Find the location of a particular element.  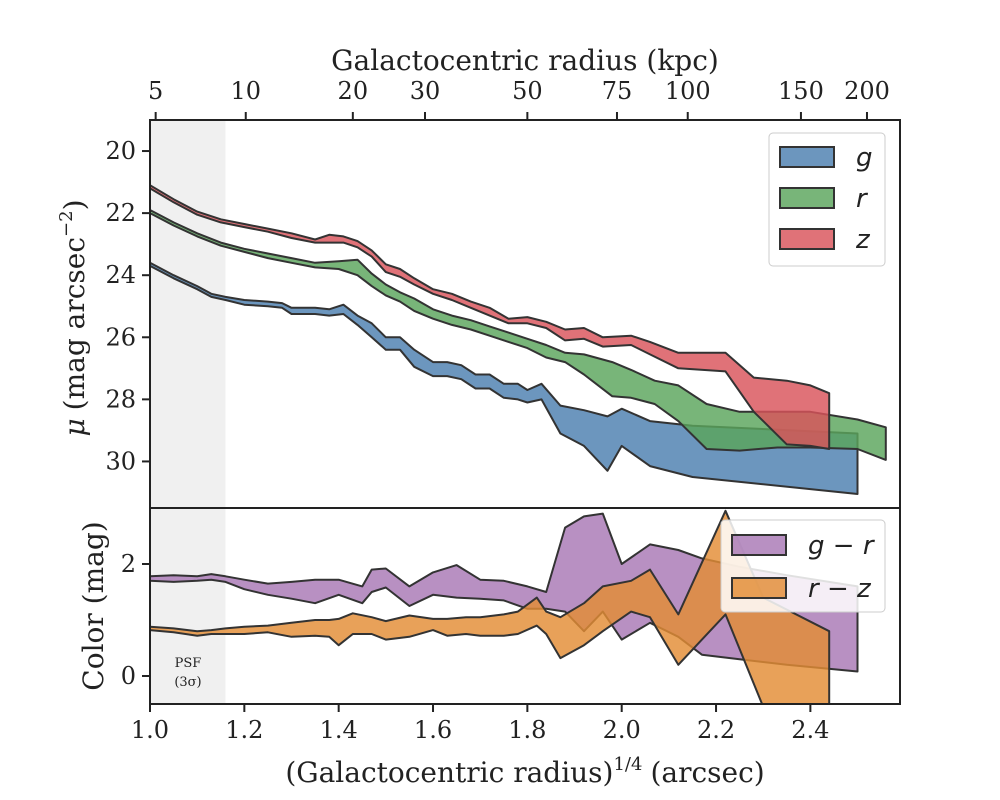

top-axis-title: Galactocentric radius (kpc) is located at coordinates (525, 60).